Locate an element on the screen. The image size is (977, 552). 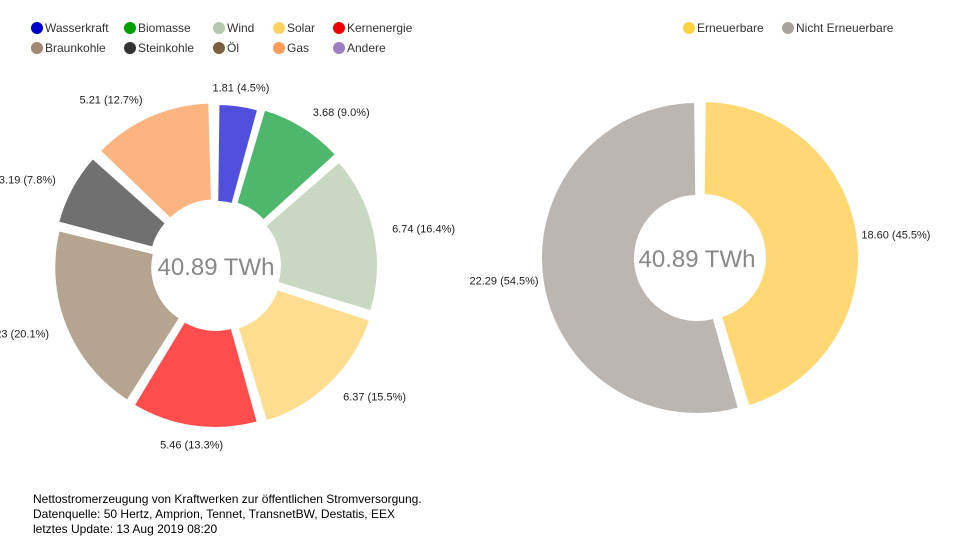
legend-label: Wind is located at coordinates (241, 28).